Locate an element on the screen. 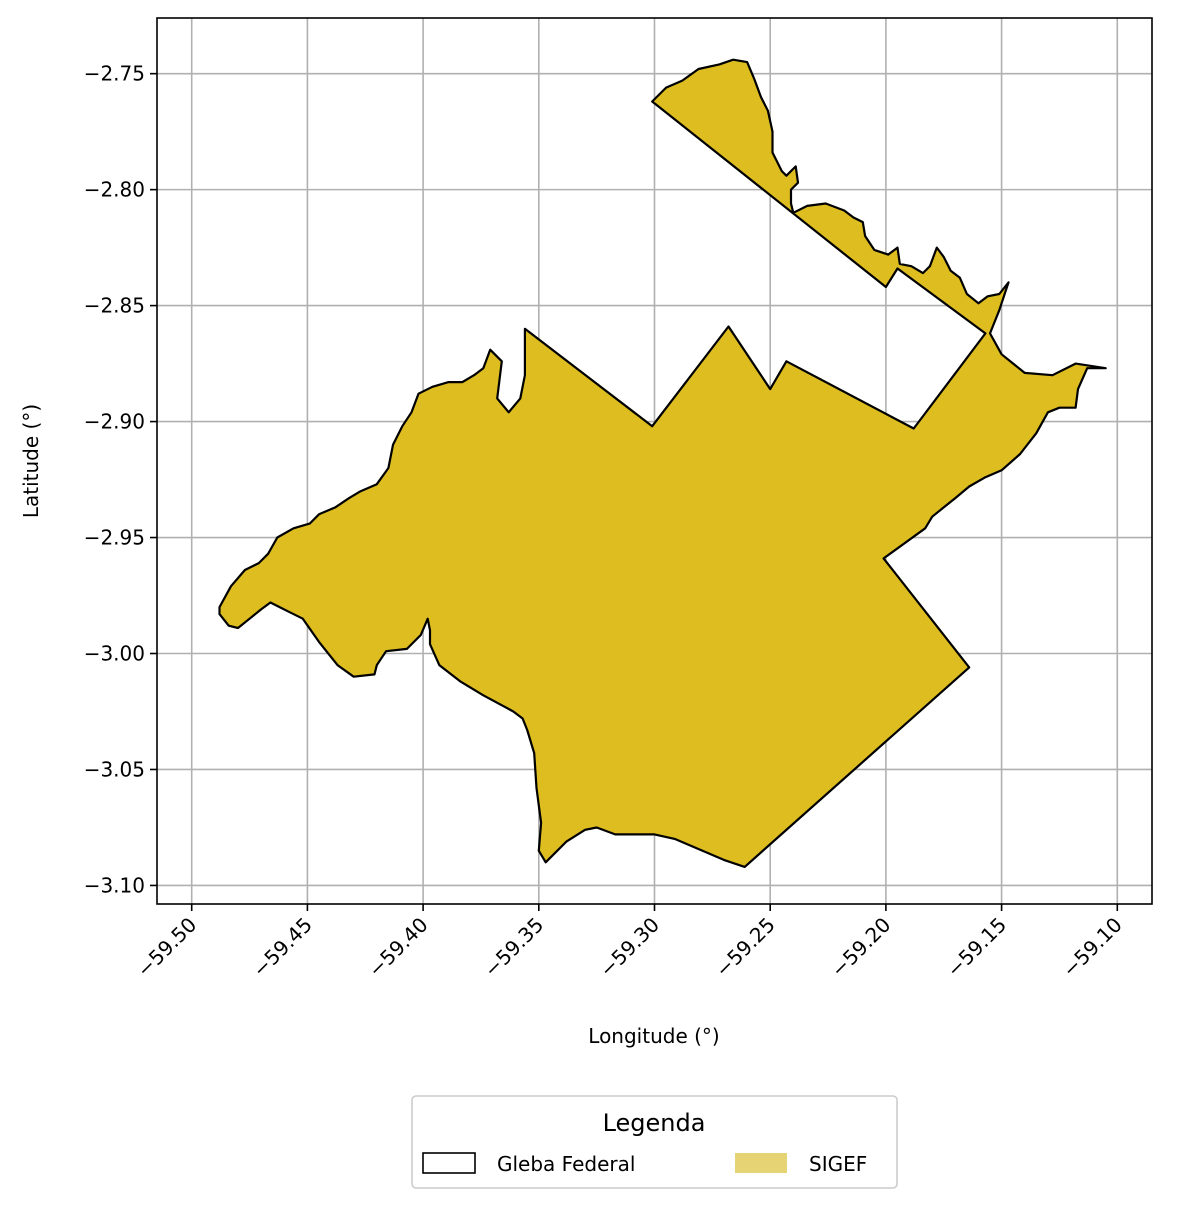 This screenshot has width=1179, height=1207. x-tick-label: −59.40 is located at coordinates (397, 947).